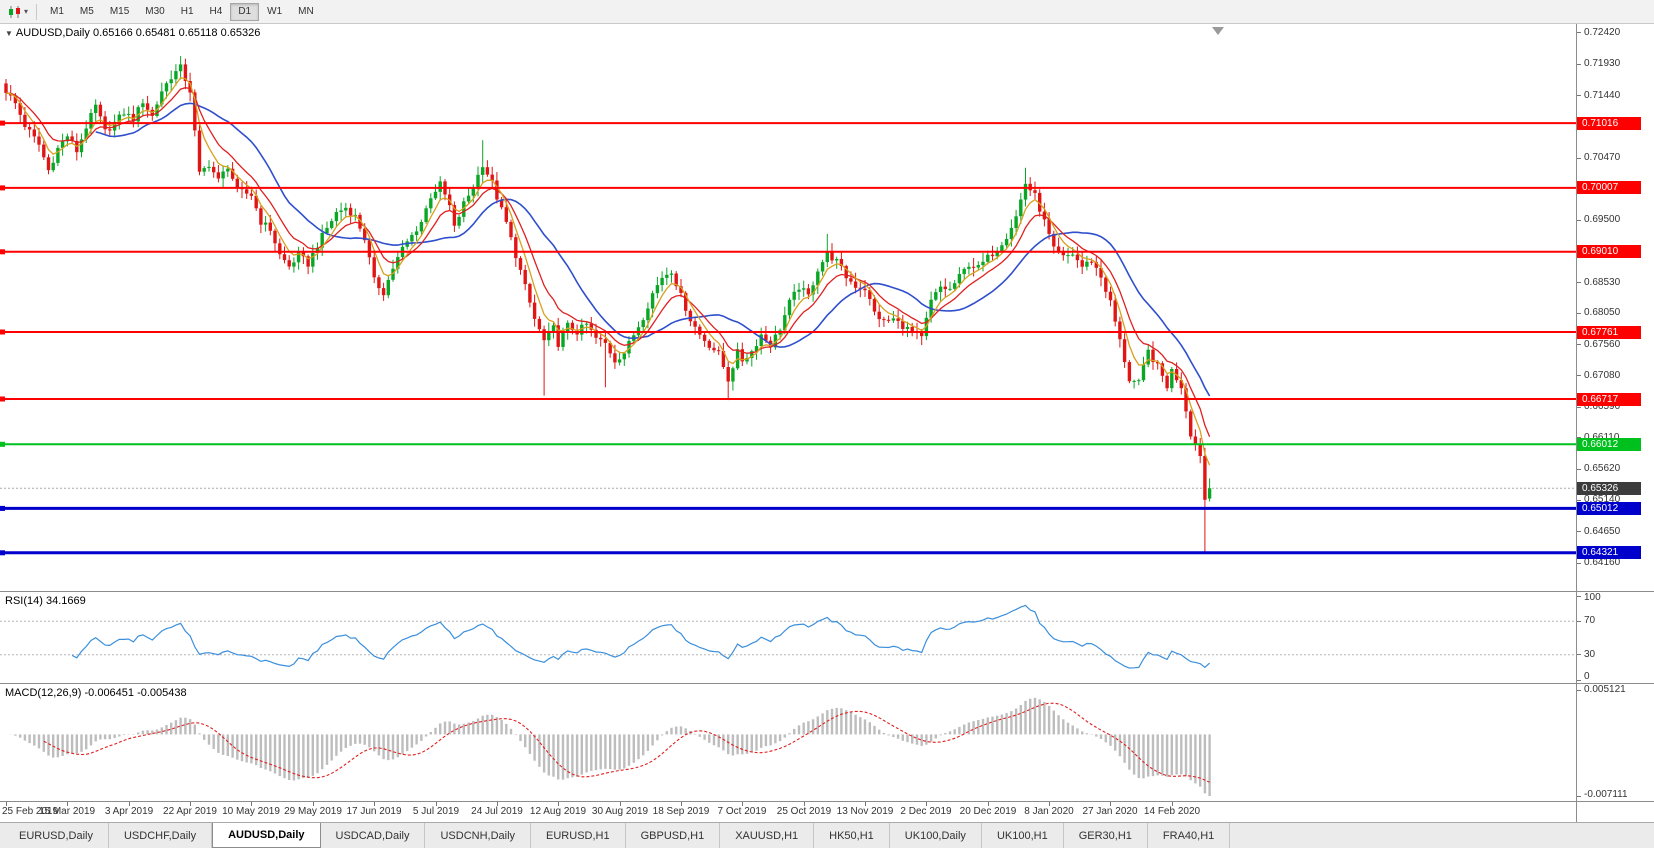 Image resolution: width=1654 pixels, height=848 pixels. I want to click on macd-axis-tick: -0.007111, so click(1606, 794).